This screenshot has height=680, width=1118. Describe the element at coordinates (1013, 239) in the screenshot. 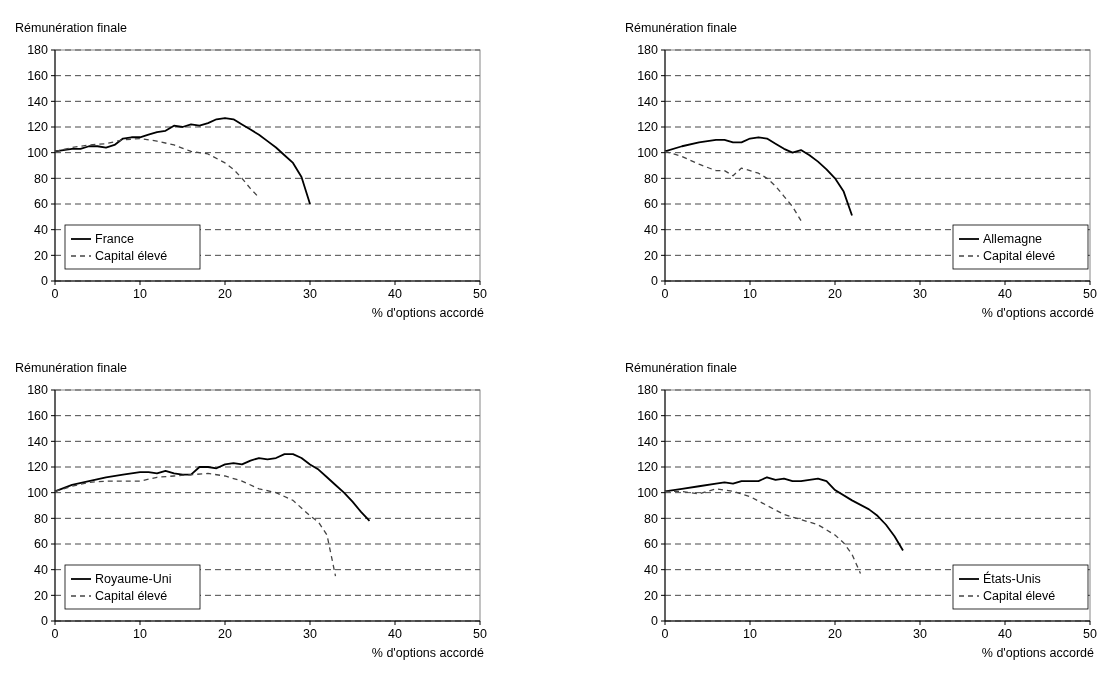

I see `legend-label: Allemagne` at that location.